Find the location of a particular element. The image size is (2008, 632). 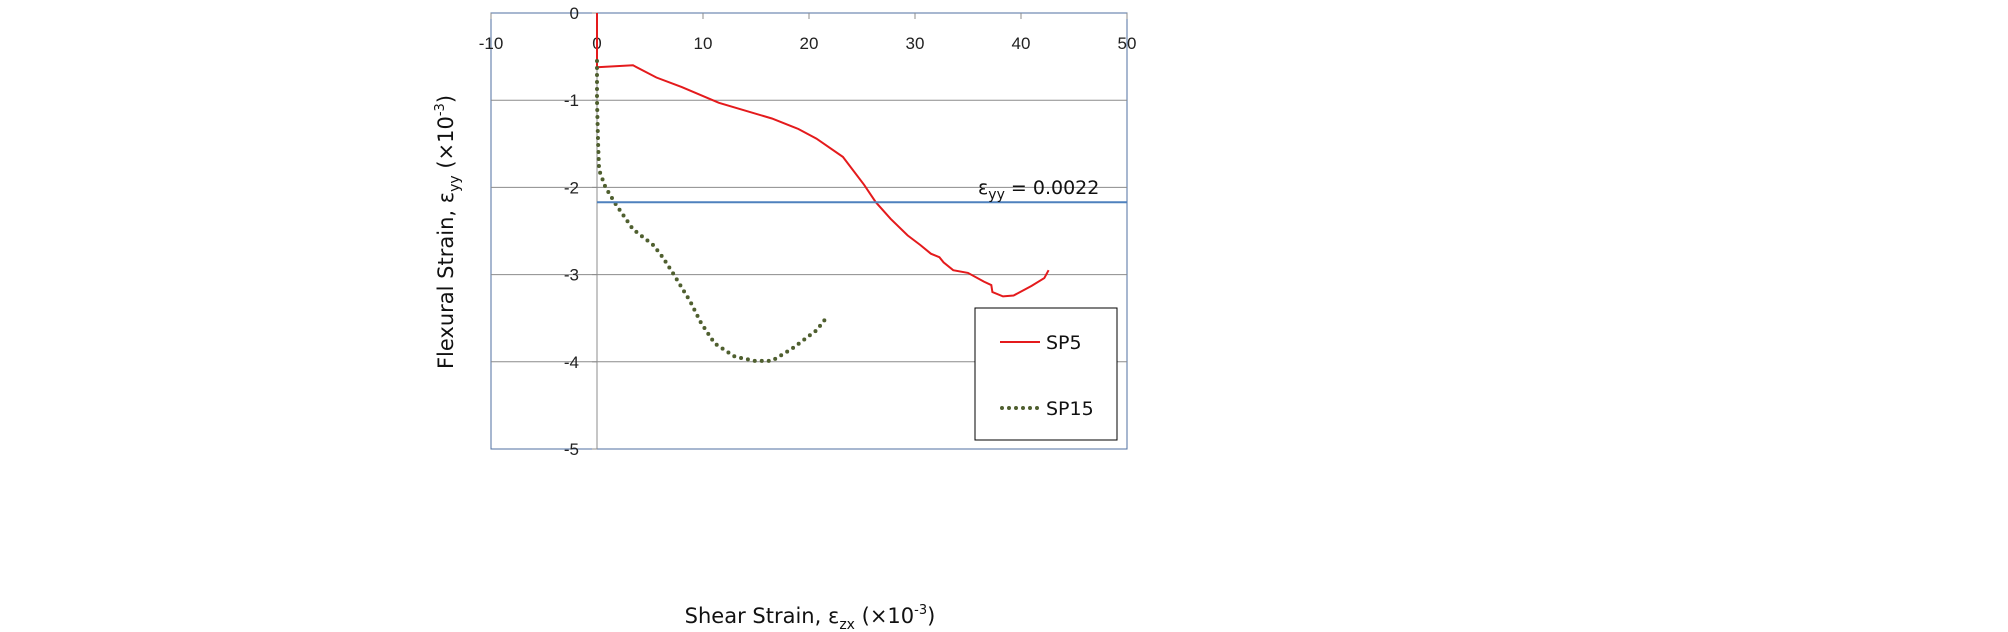

legend-label-sp5: SP5 is located at coordinates (1064, 343).